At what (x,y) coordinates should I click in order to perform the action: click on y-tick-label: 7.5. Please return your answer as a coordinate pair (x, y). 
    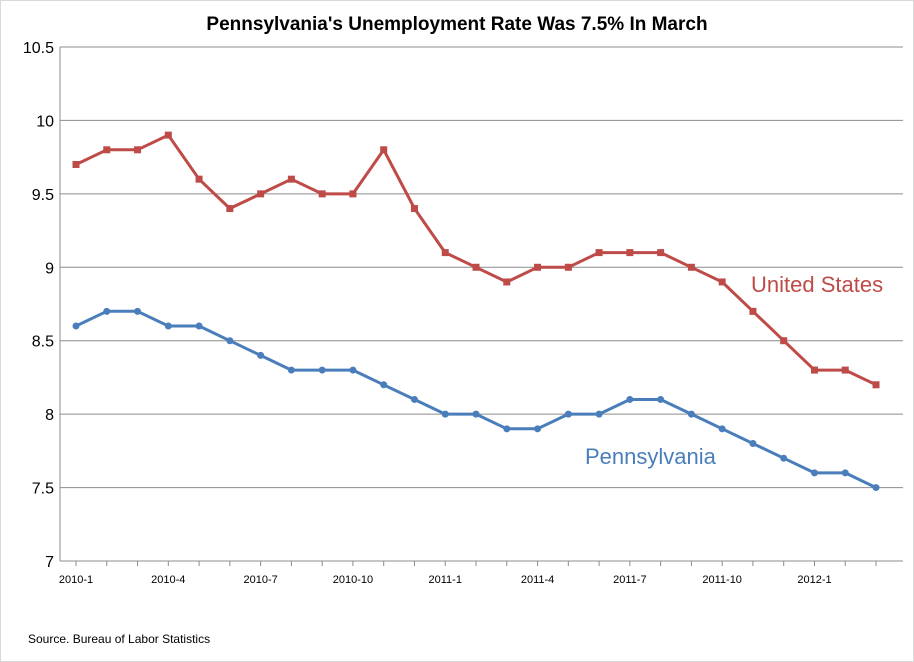
    Looking at the image, I should click on (43, 489).